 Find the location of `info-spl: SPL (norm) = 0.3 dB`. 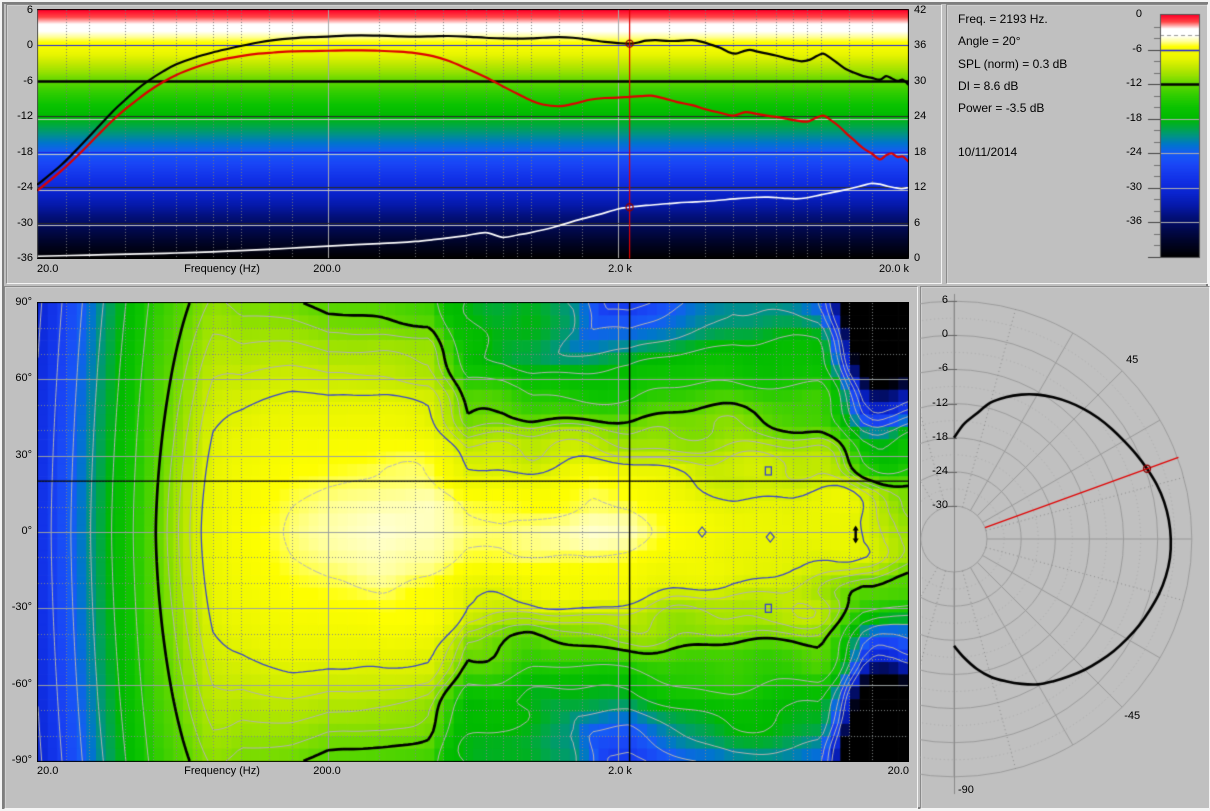

info-spl: SPL (norm) = 0.3 dB is located at coordinates (1013, 64).